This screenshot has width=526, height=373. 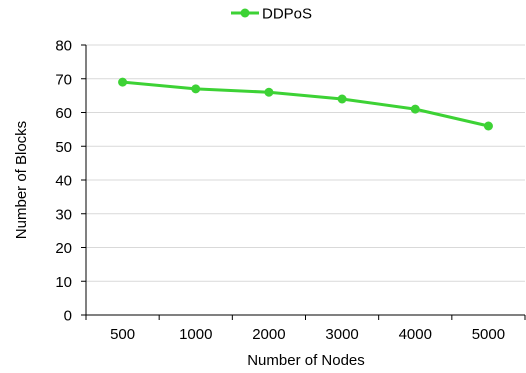 I want to click on y-tick-labels: 0 10 20 30 40 50 60 70 80, so click(x=63, y=181).